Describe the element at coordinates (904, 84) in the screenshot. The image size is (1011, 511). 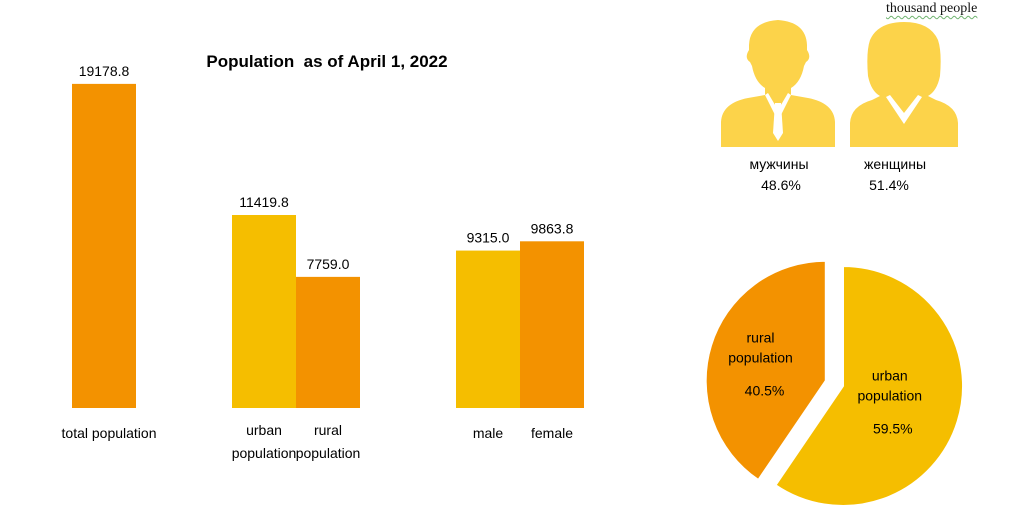
I see `woman-silhouette-icon` at that location.